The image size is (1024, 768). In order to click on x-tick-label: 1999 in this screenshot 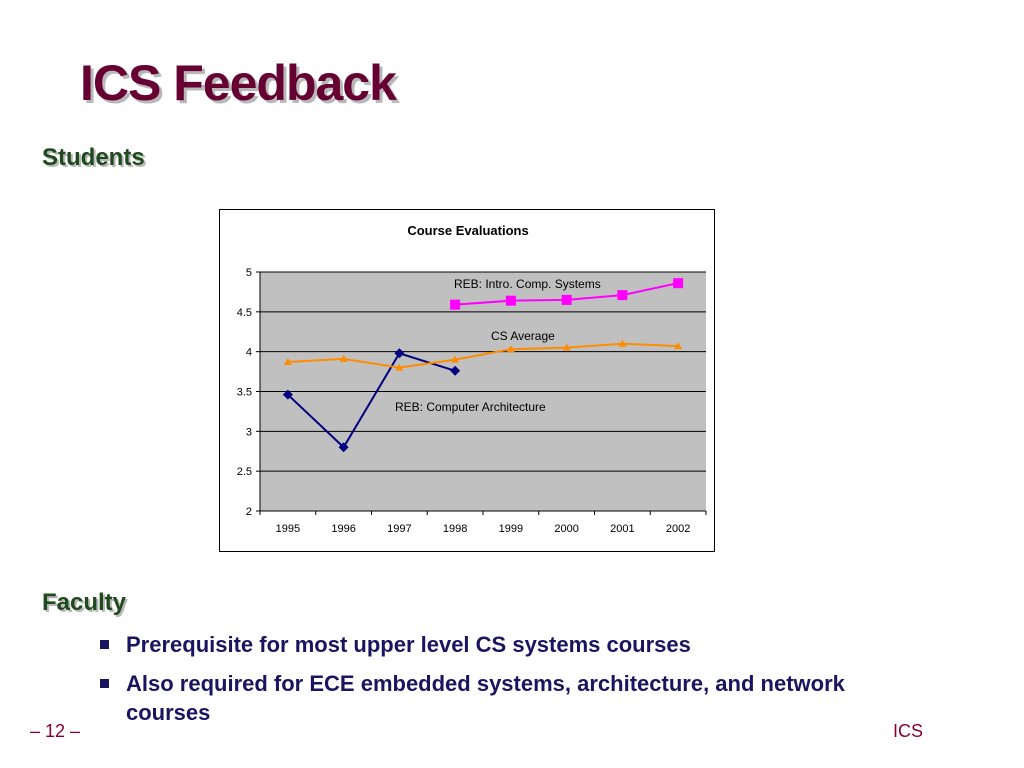, I will do `click(511, 529)`.